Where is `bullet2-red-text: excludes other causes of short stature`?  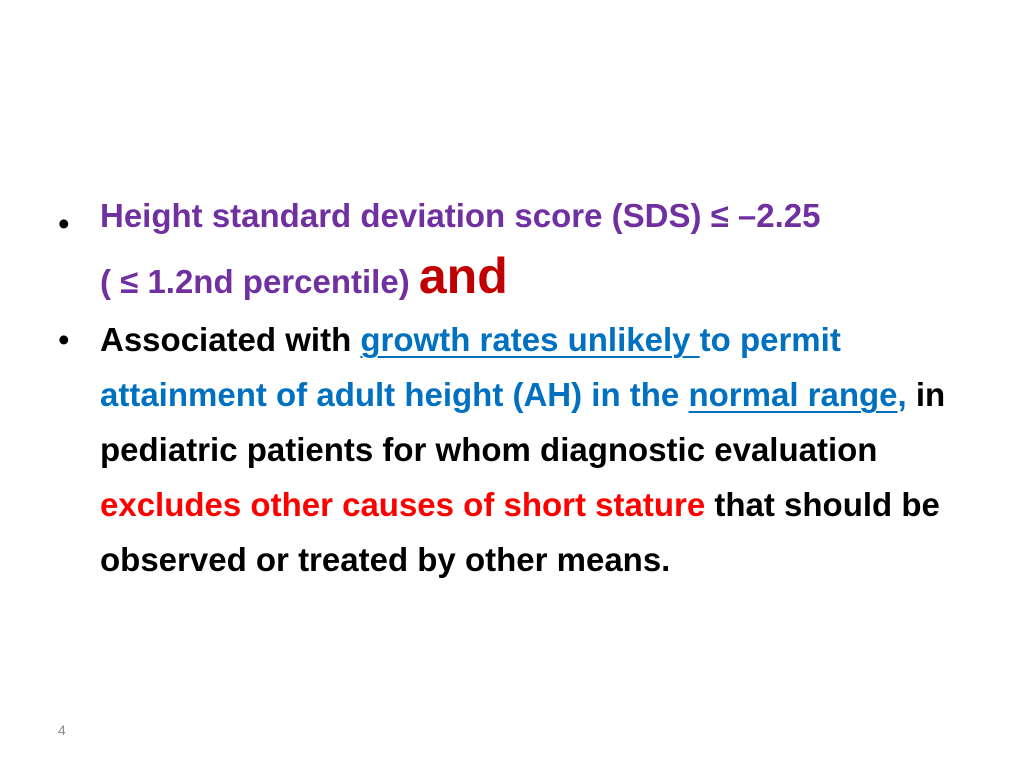
bullet2-red-text: excludes other causes of short stature is located at coordinates (403, 504).